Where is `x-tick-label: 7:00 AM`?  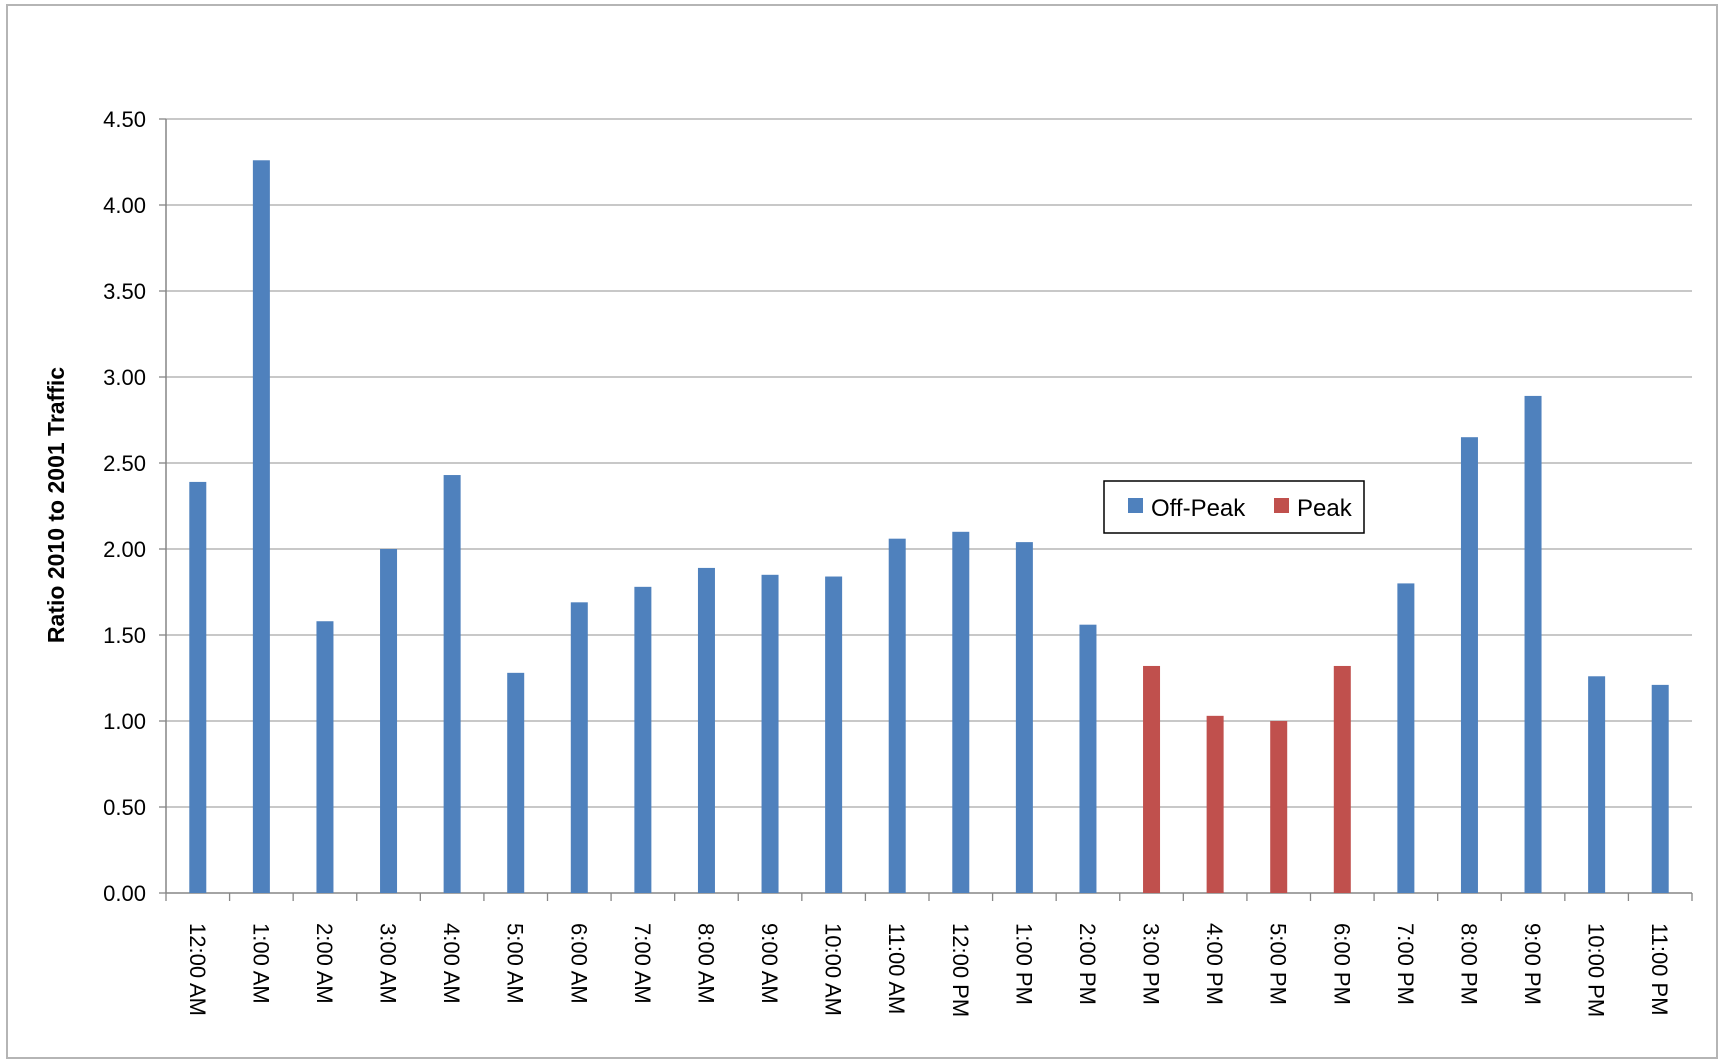
x-tick-label: 7:00 AM is located at coordinates (642, 963).